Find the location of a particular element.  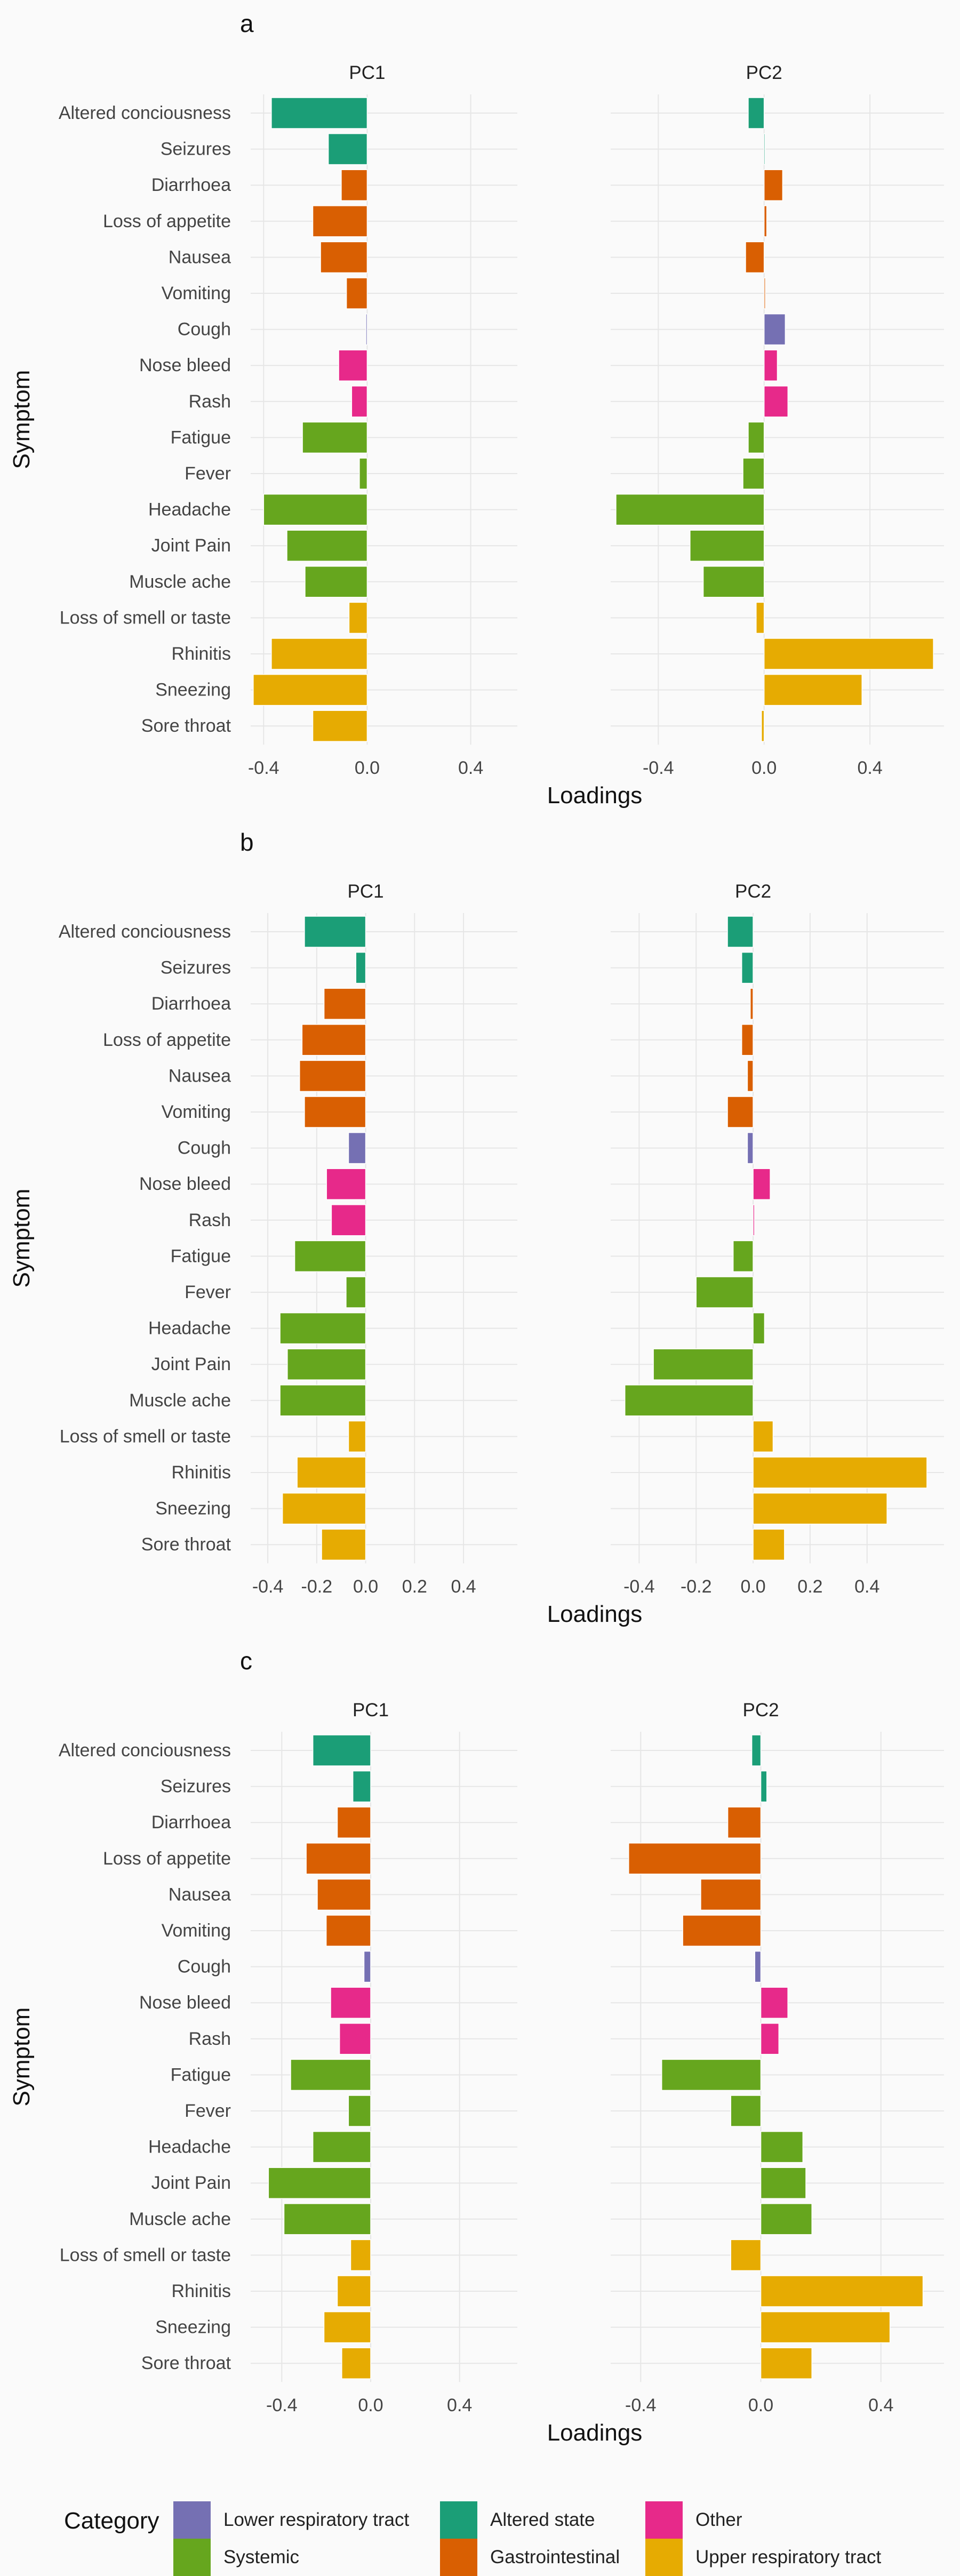

panel-label: b is located at coordinates (247, 842).